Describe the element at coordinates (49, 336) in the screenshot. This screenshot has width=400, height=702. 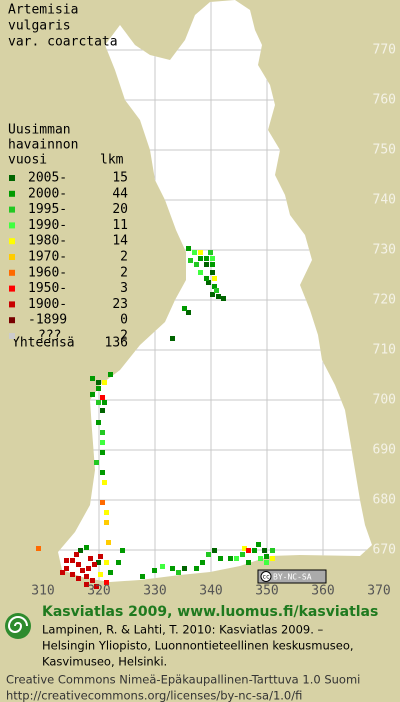
I see `legend-label: ???` at that location.